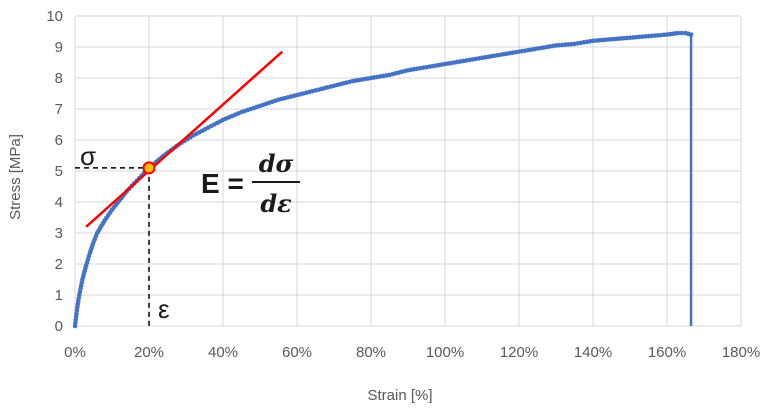 This screenshot has width=769, height=413. What do you see at coordinates (59, 202) in the screenshot?
I see `y-tick-label: 4` at bounding box center [59, 202].